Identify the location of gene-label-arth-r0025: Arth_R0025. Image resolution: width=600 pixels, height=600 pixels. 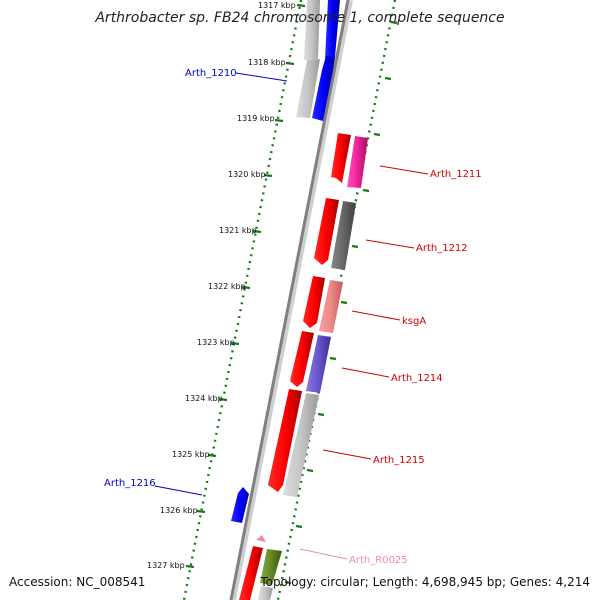
(378, 560).